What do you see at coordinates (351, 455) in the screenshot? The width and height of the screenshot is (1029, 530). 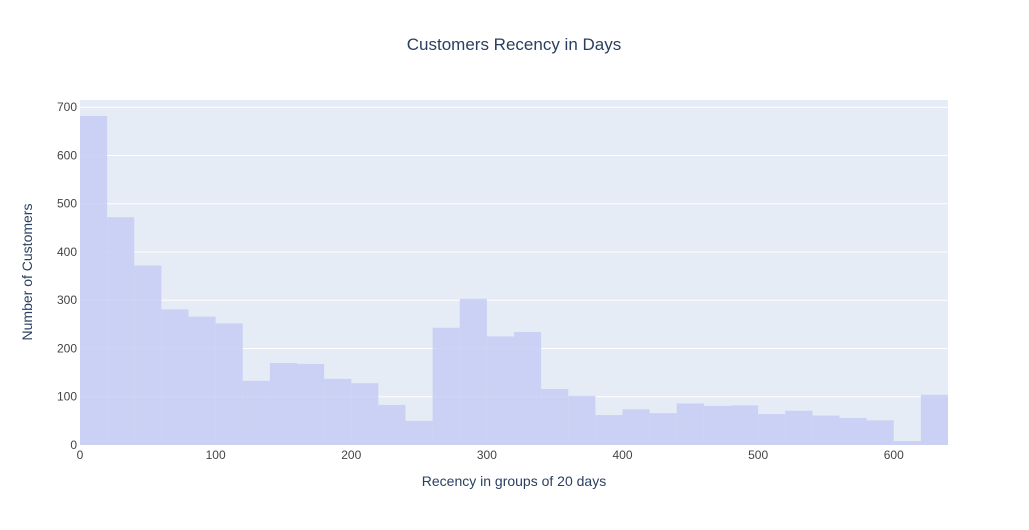 I see `x-tick-label: 200` at bounding box center [351, 455].